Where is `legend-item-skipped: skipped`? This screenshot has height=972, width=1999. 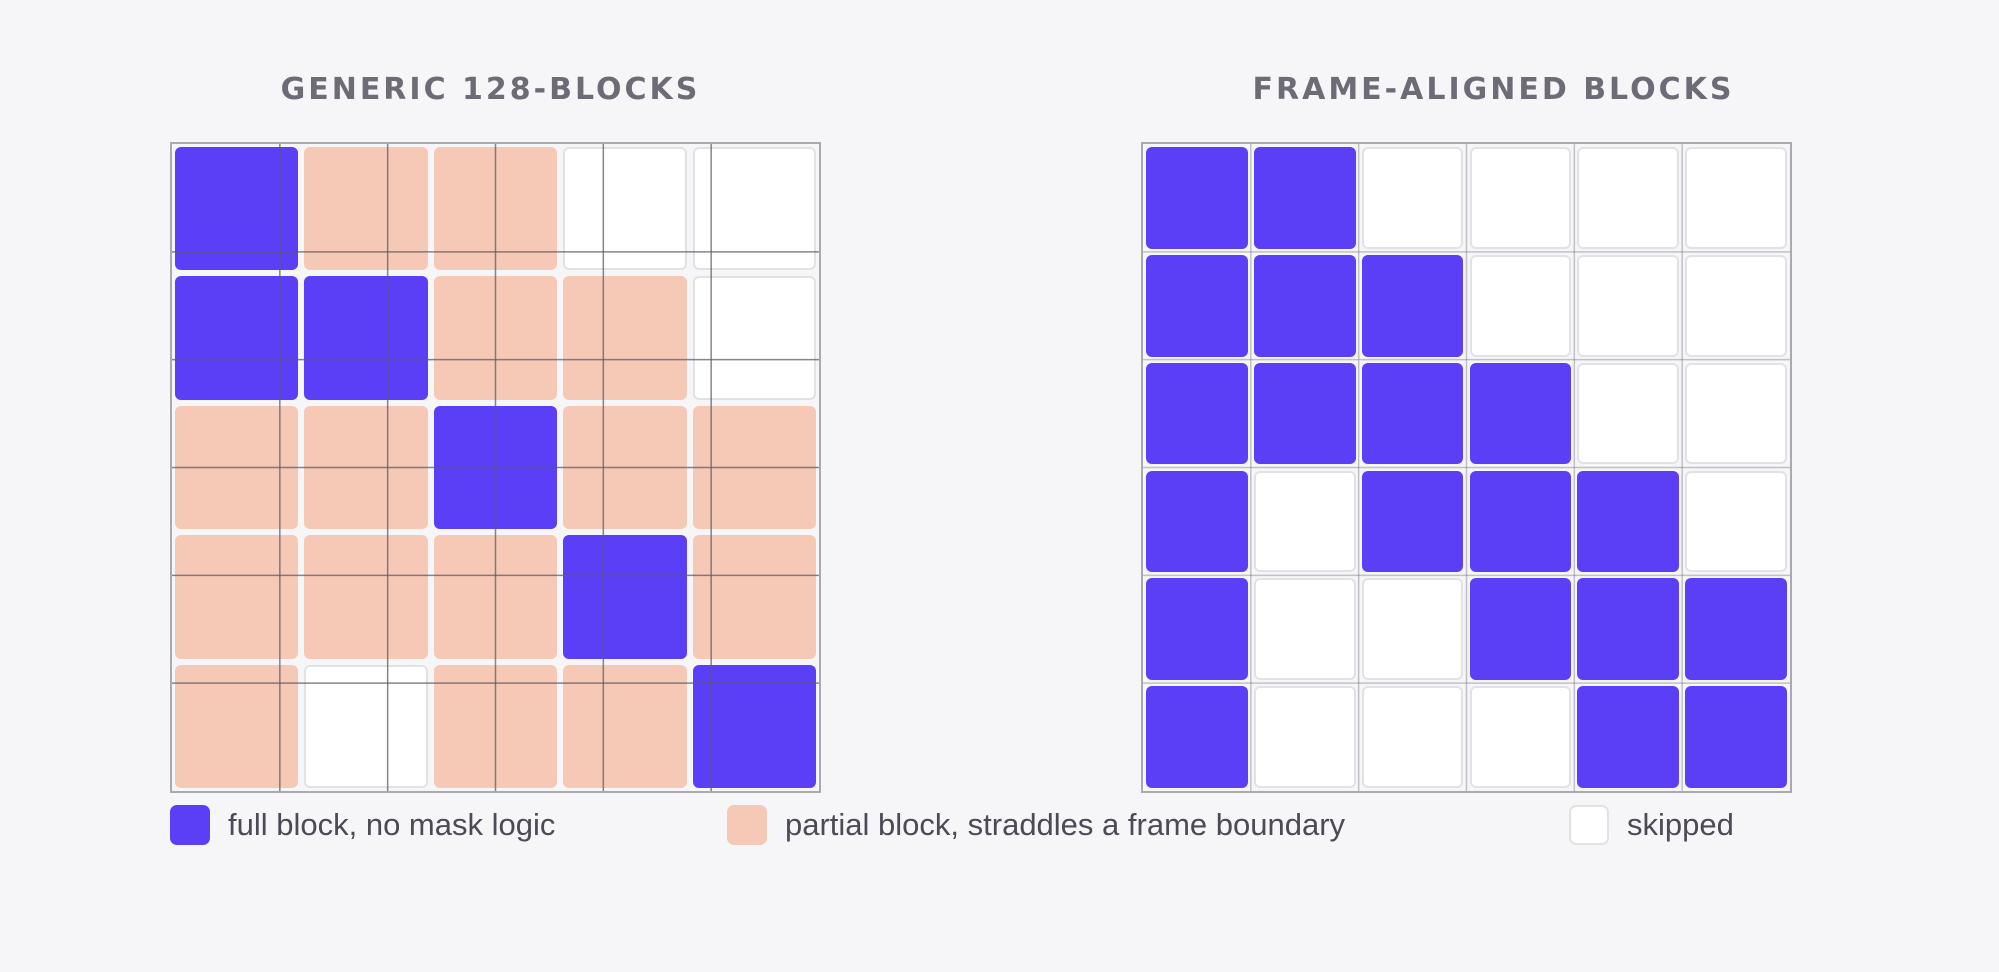 legend-item-skipped: skipped is located at coordinates (1651, 825).